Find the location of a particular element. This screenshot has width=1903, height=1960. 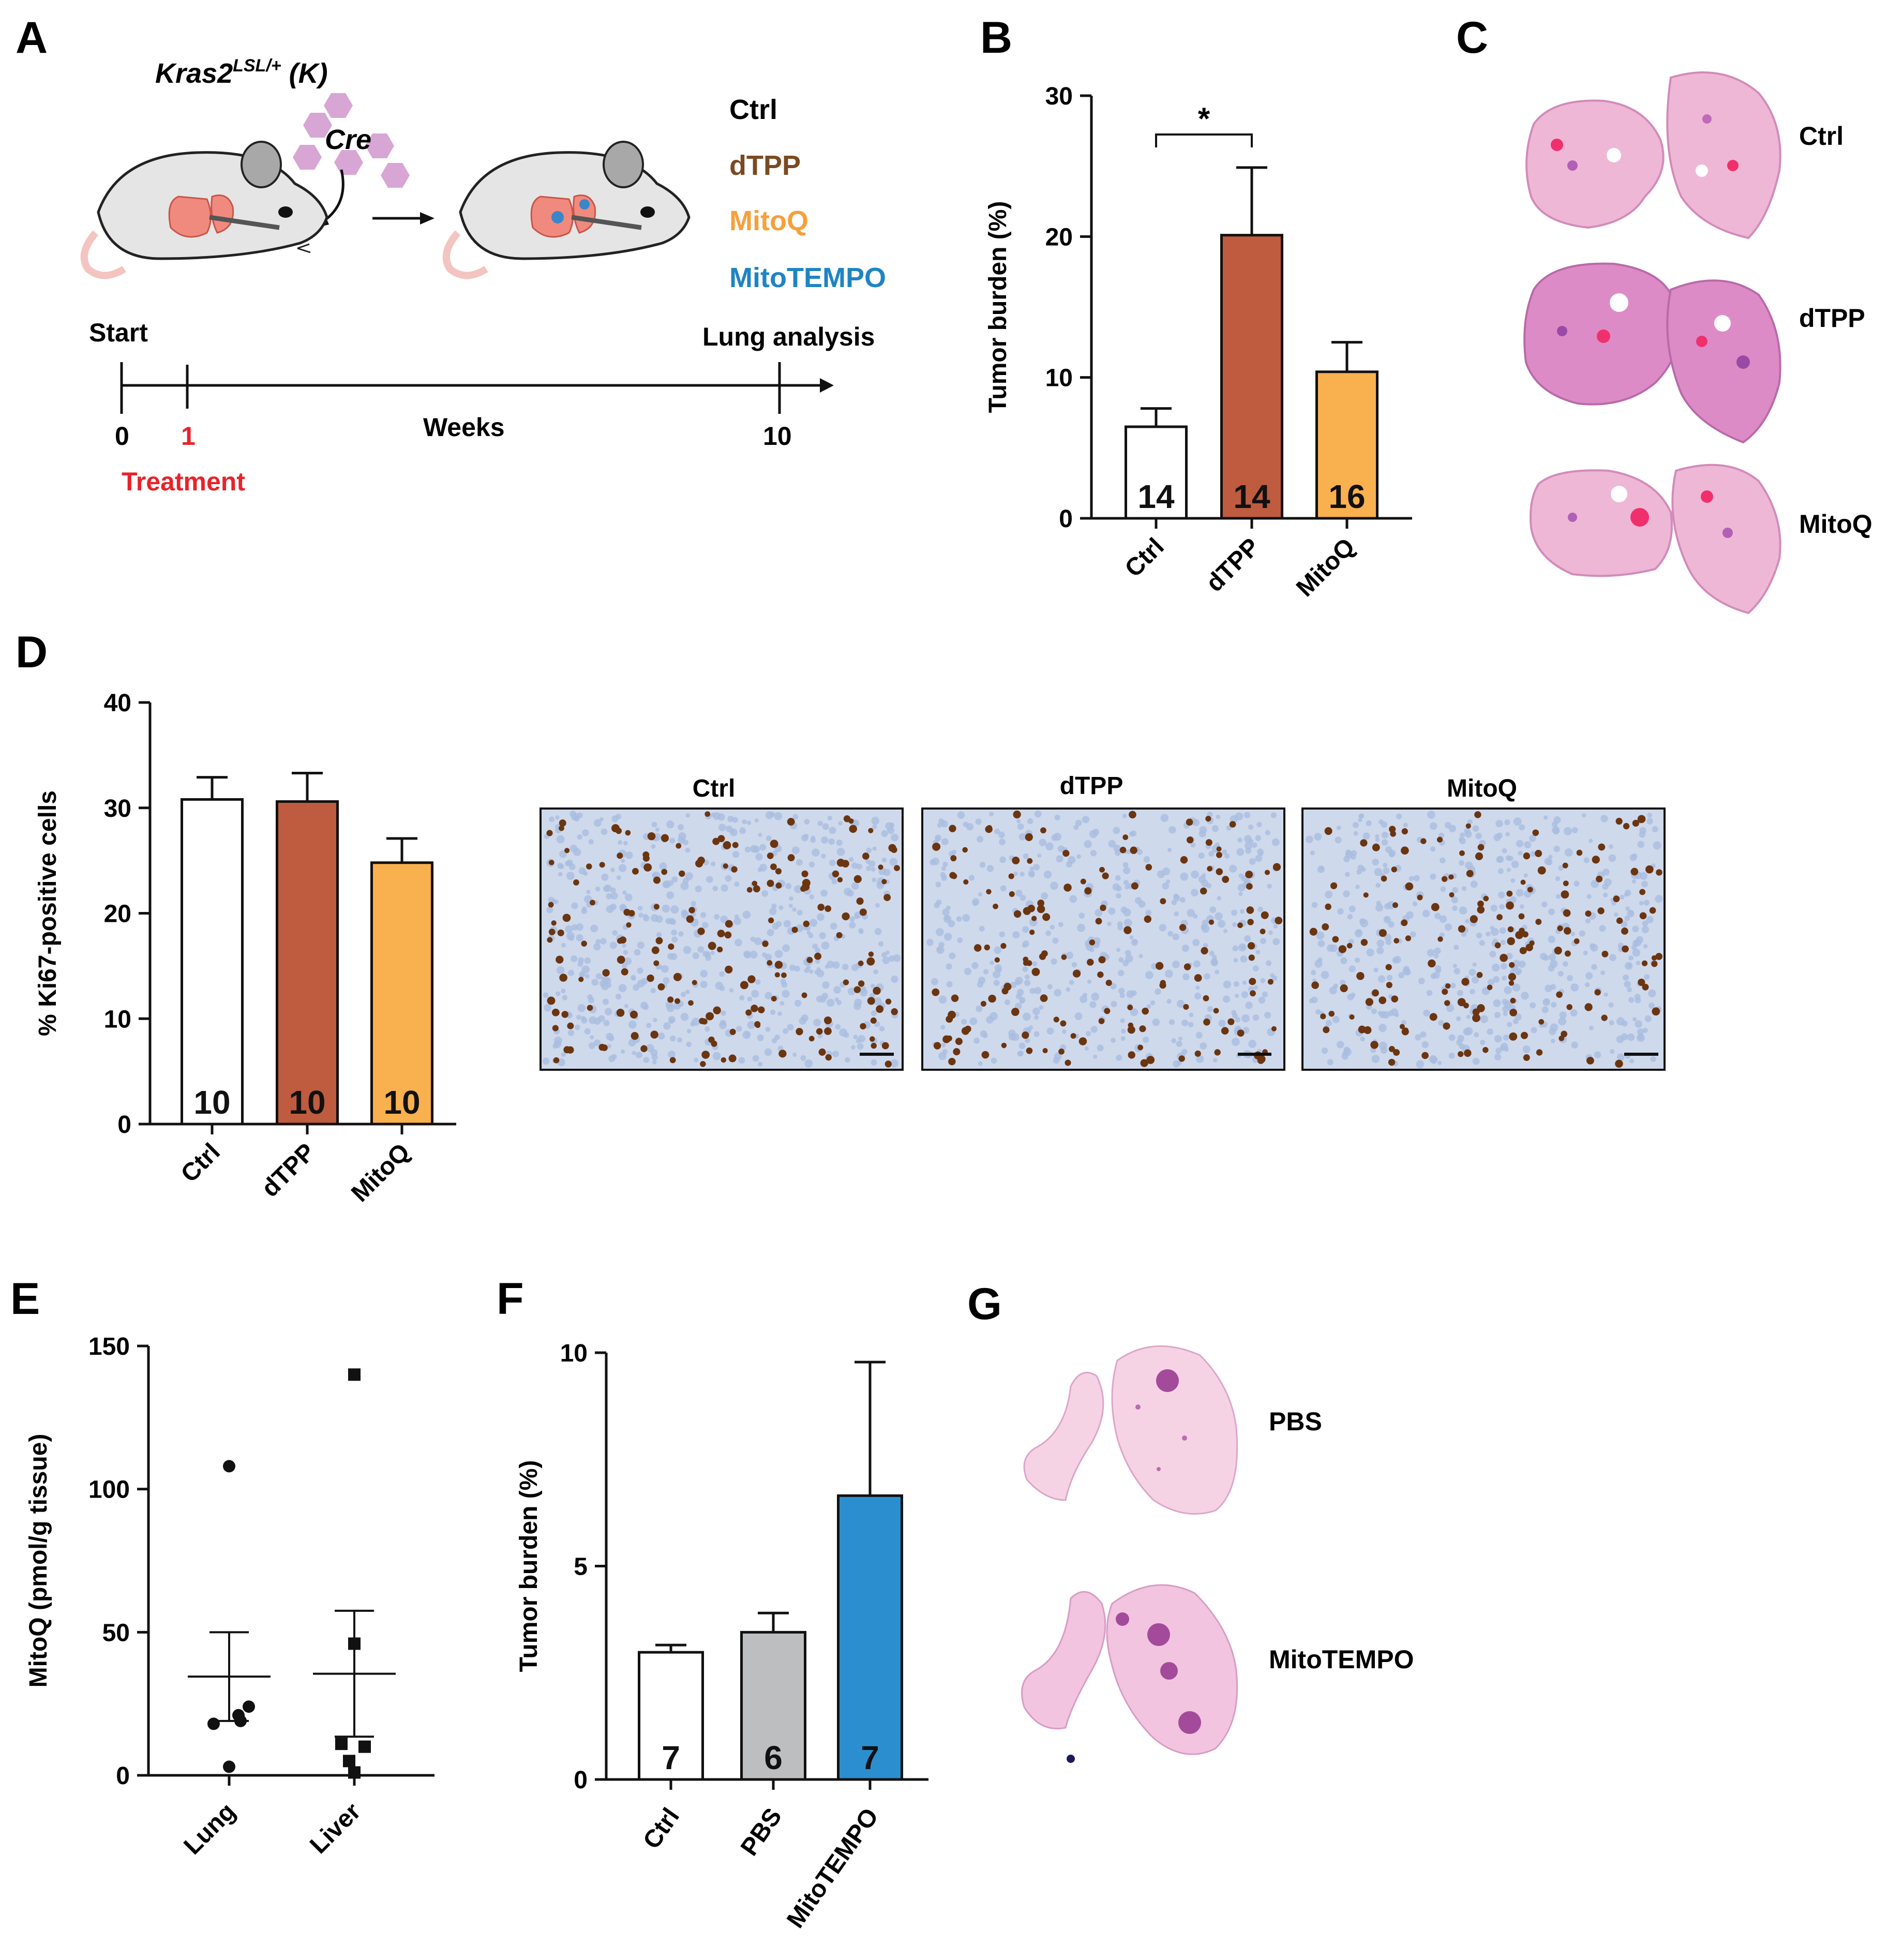

y-tick-label: 150 is located at coordinates (109, 1346).